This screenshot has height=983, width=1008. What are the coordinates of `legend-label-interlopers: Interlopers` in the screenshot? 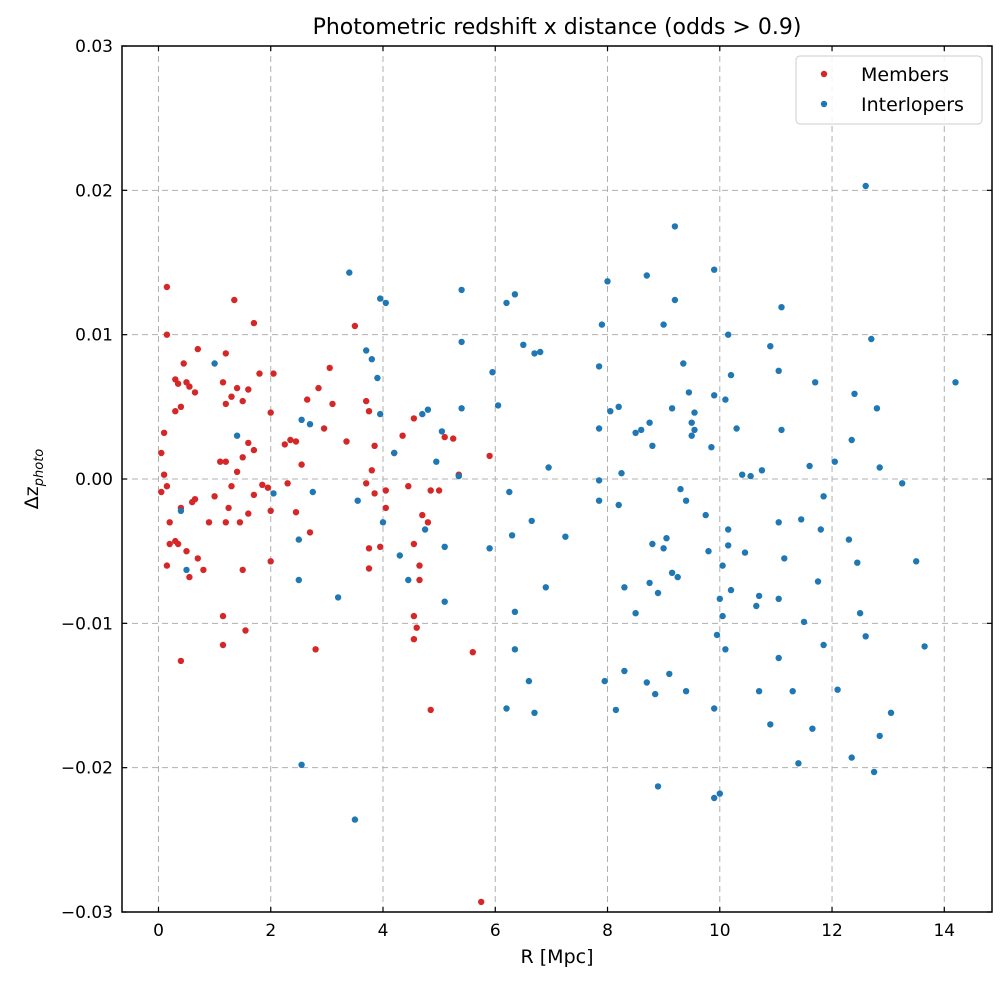 It's located at (912, 105).